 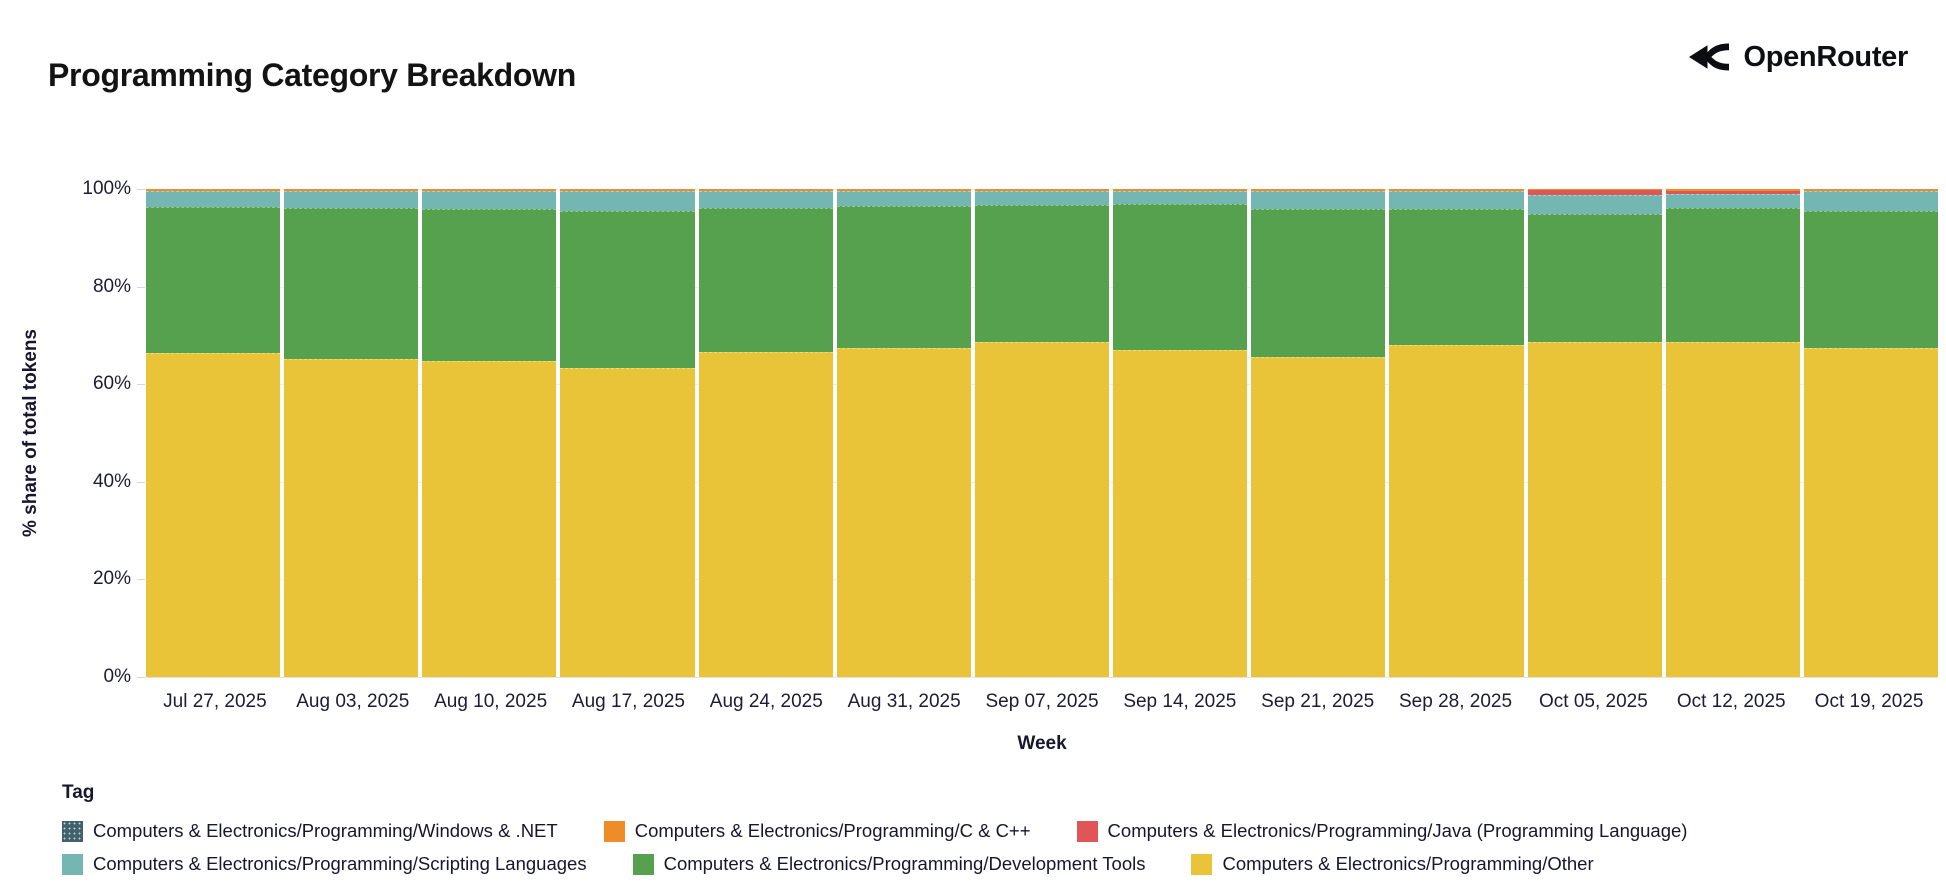 I want to click on y-tick-label: 20%, so click(x=111, y=579).